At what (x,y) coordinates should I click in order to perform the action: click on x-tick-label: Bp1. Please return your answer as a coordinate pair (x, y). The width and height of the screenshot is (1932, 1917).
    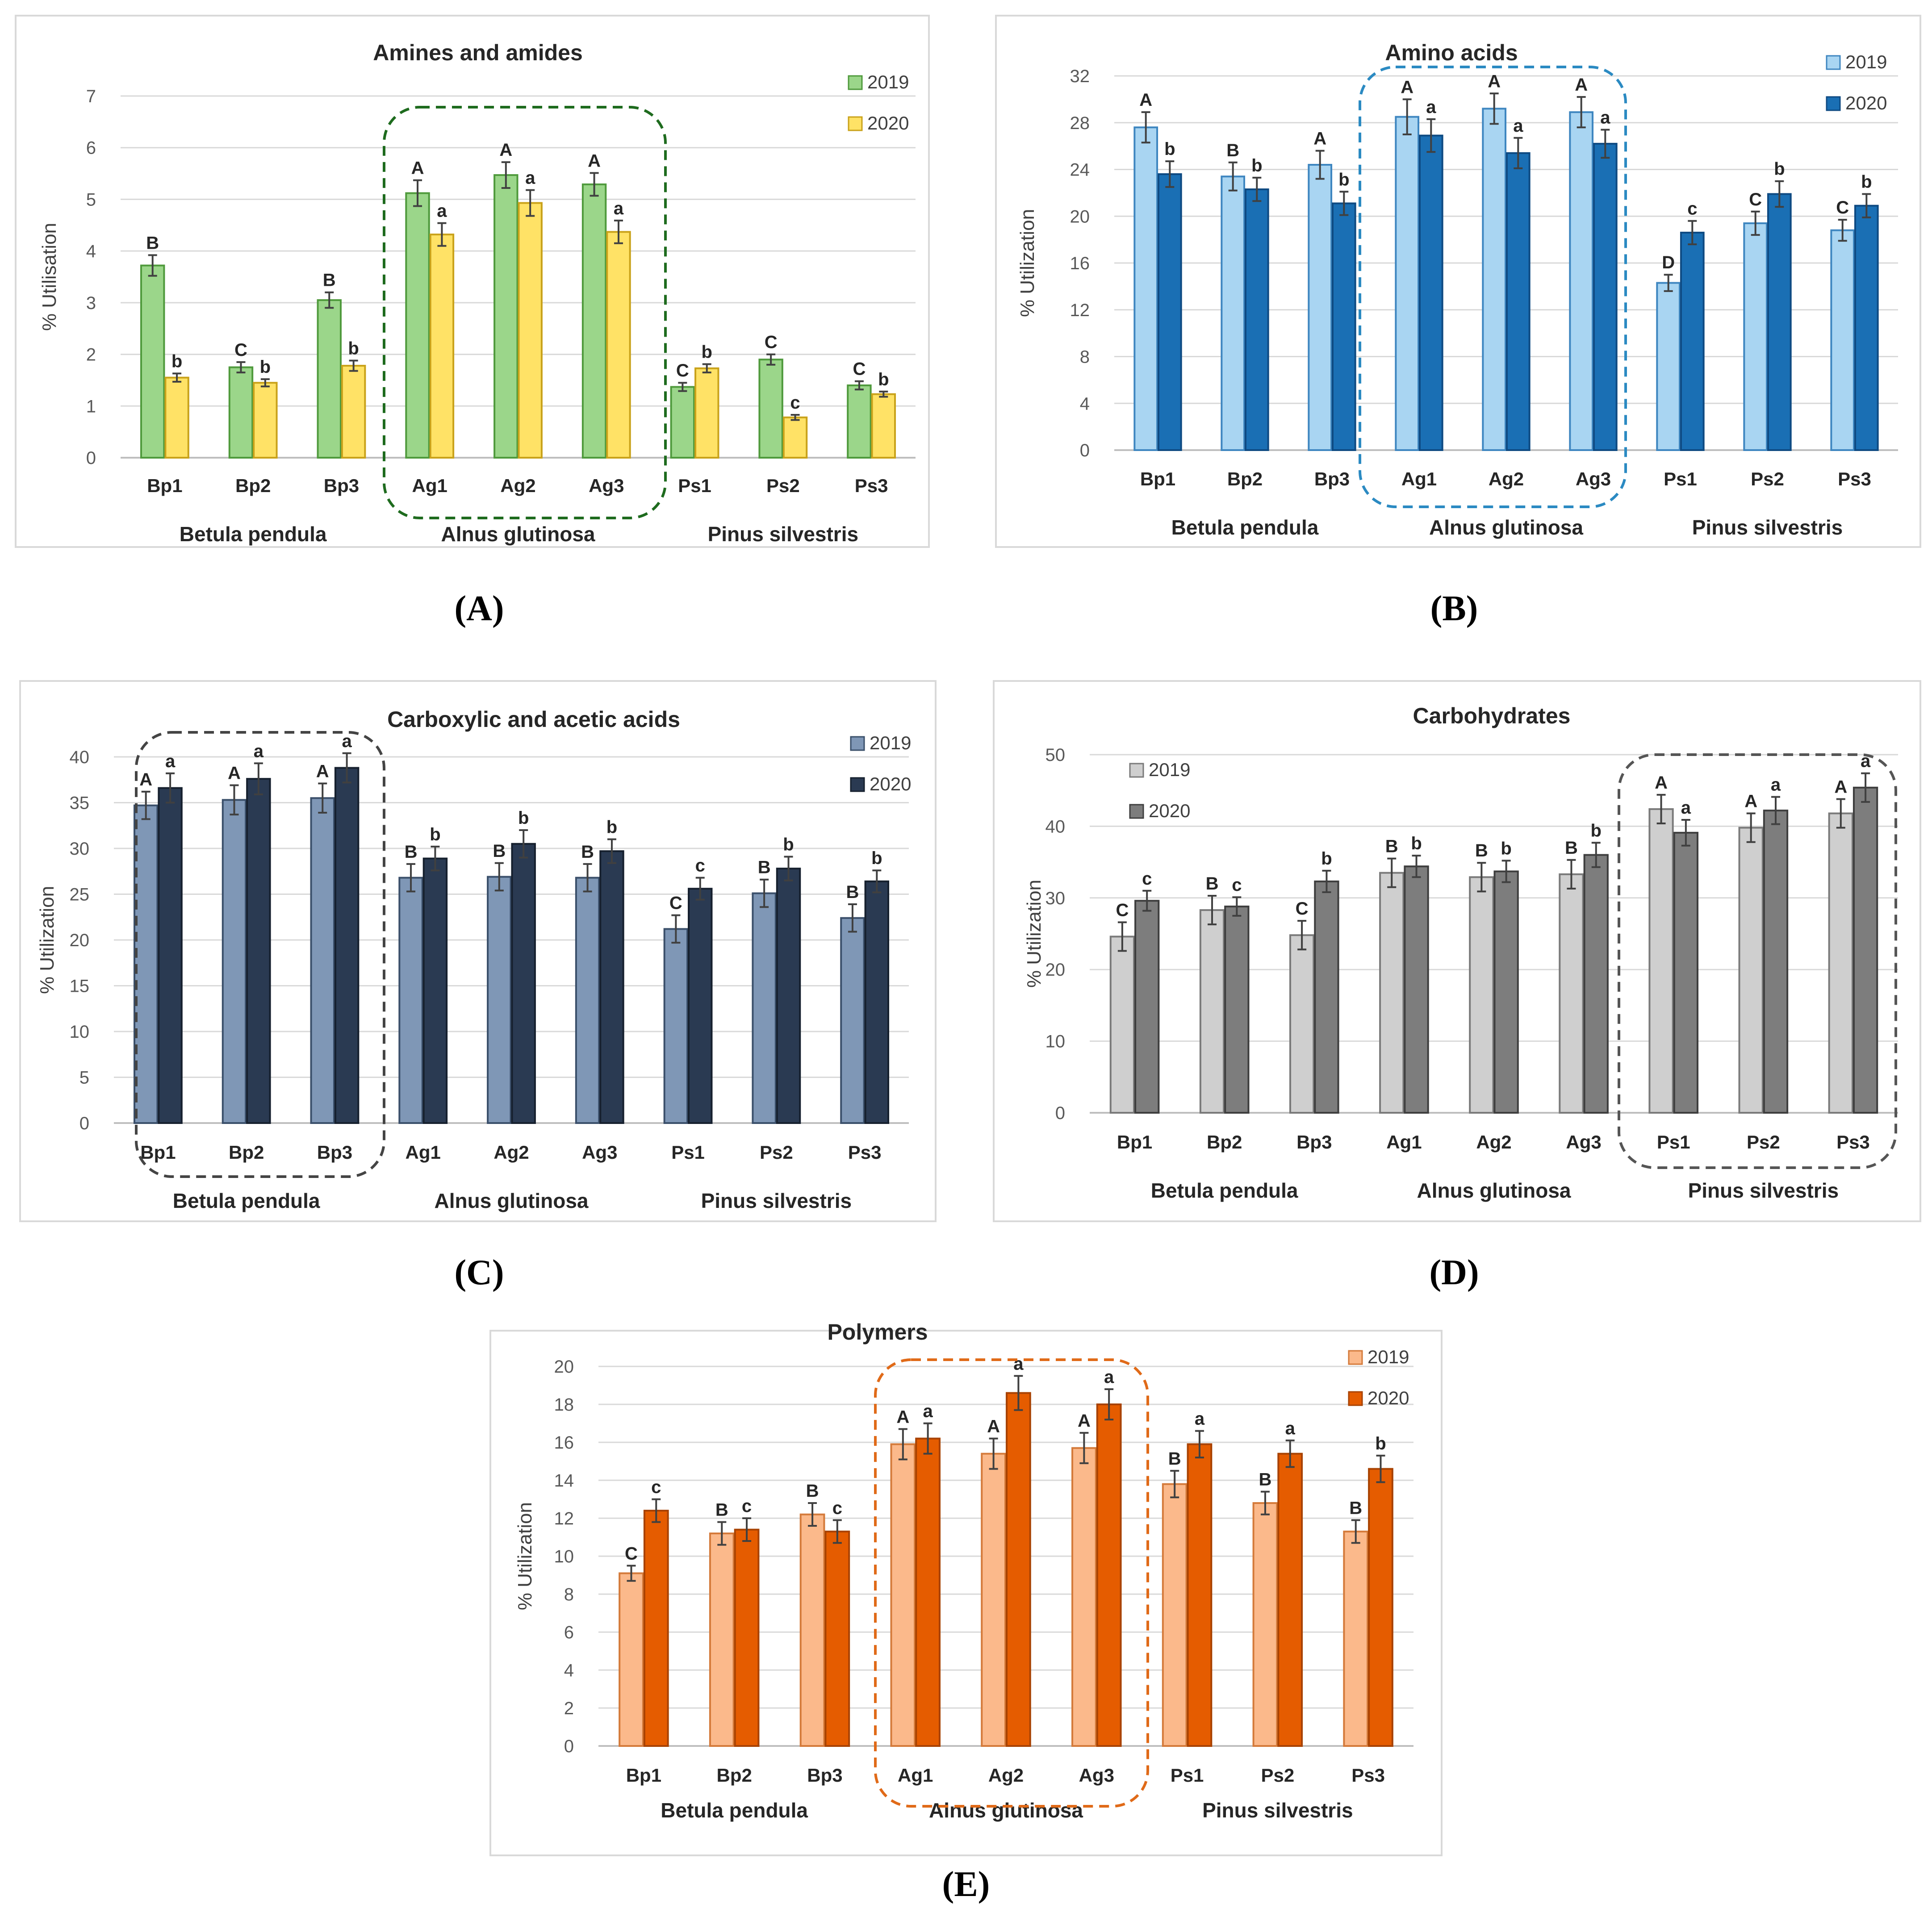
    Looking at the image, I should click on (1158, 478).